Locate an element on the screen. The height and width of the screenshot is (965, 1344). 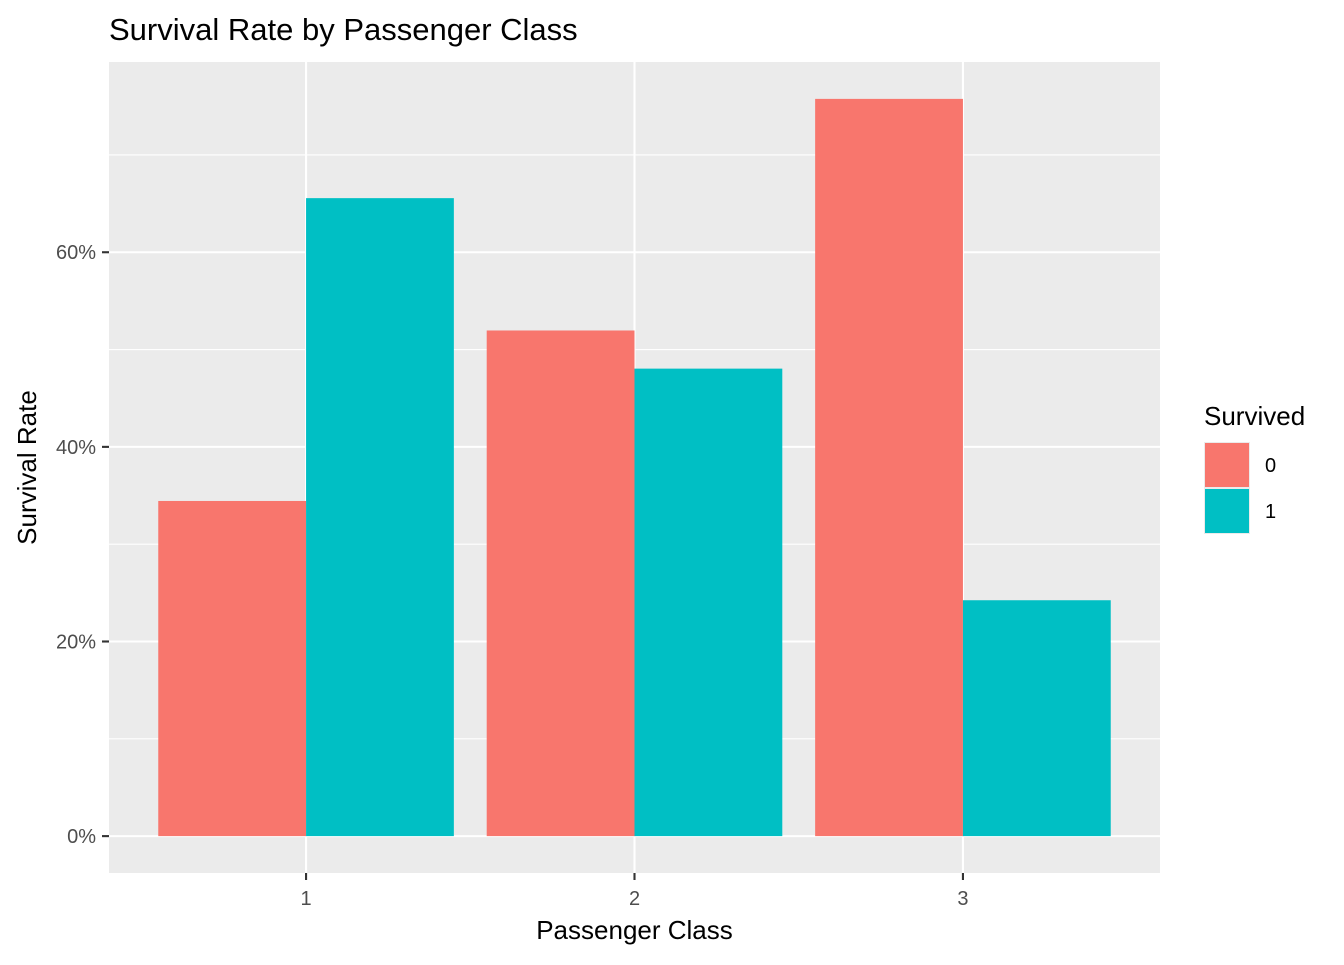
y-tick-label-3: 60% is located at coordinates (76, 253).